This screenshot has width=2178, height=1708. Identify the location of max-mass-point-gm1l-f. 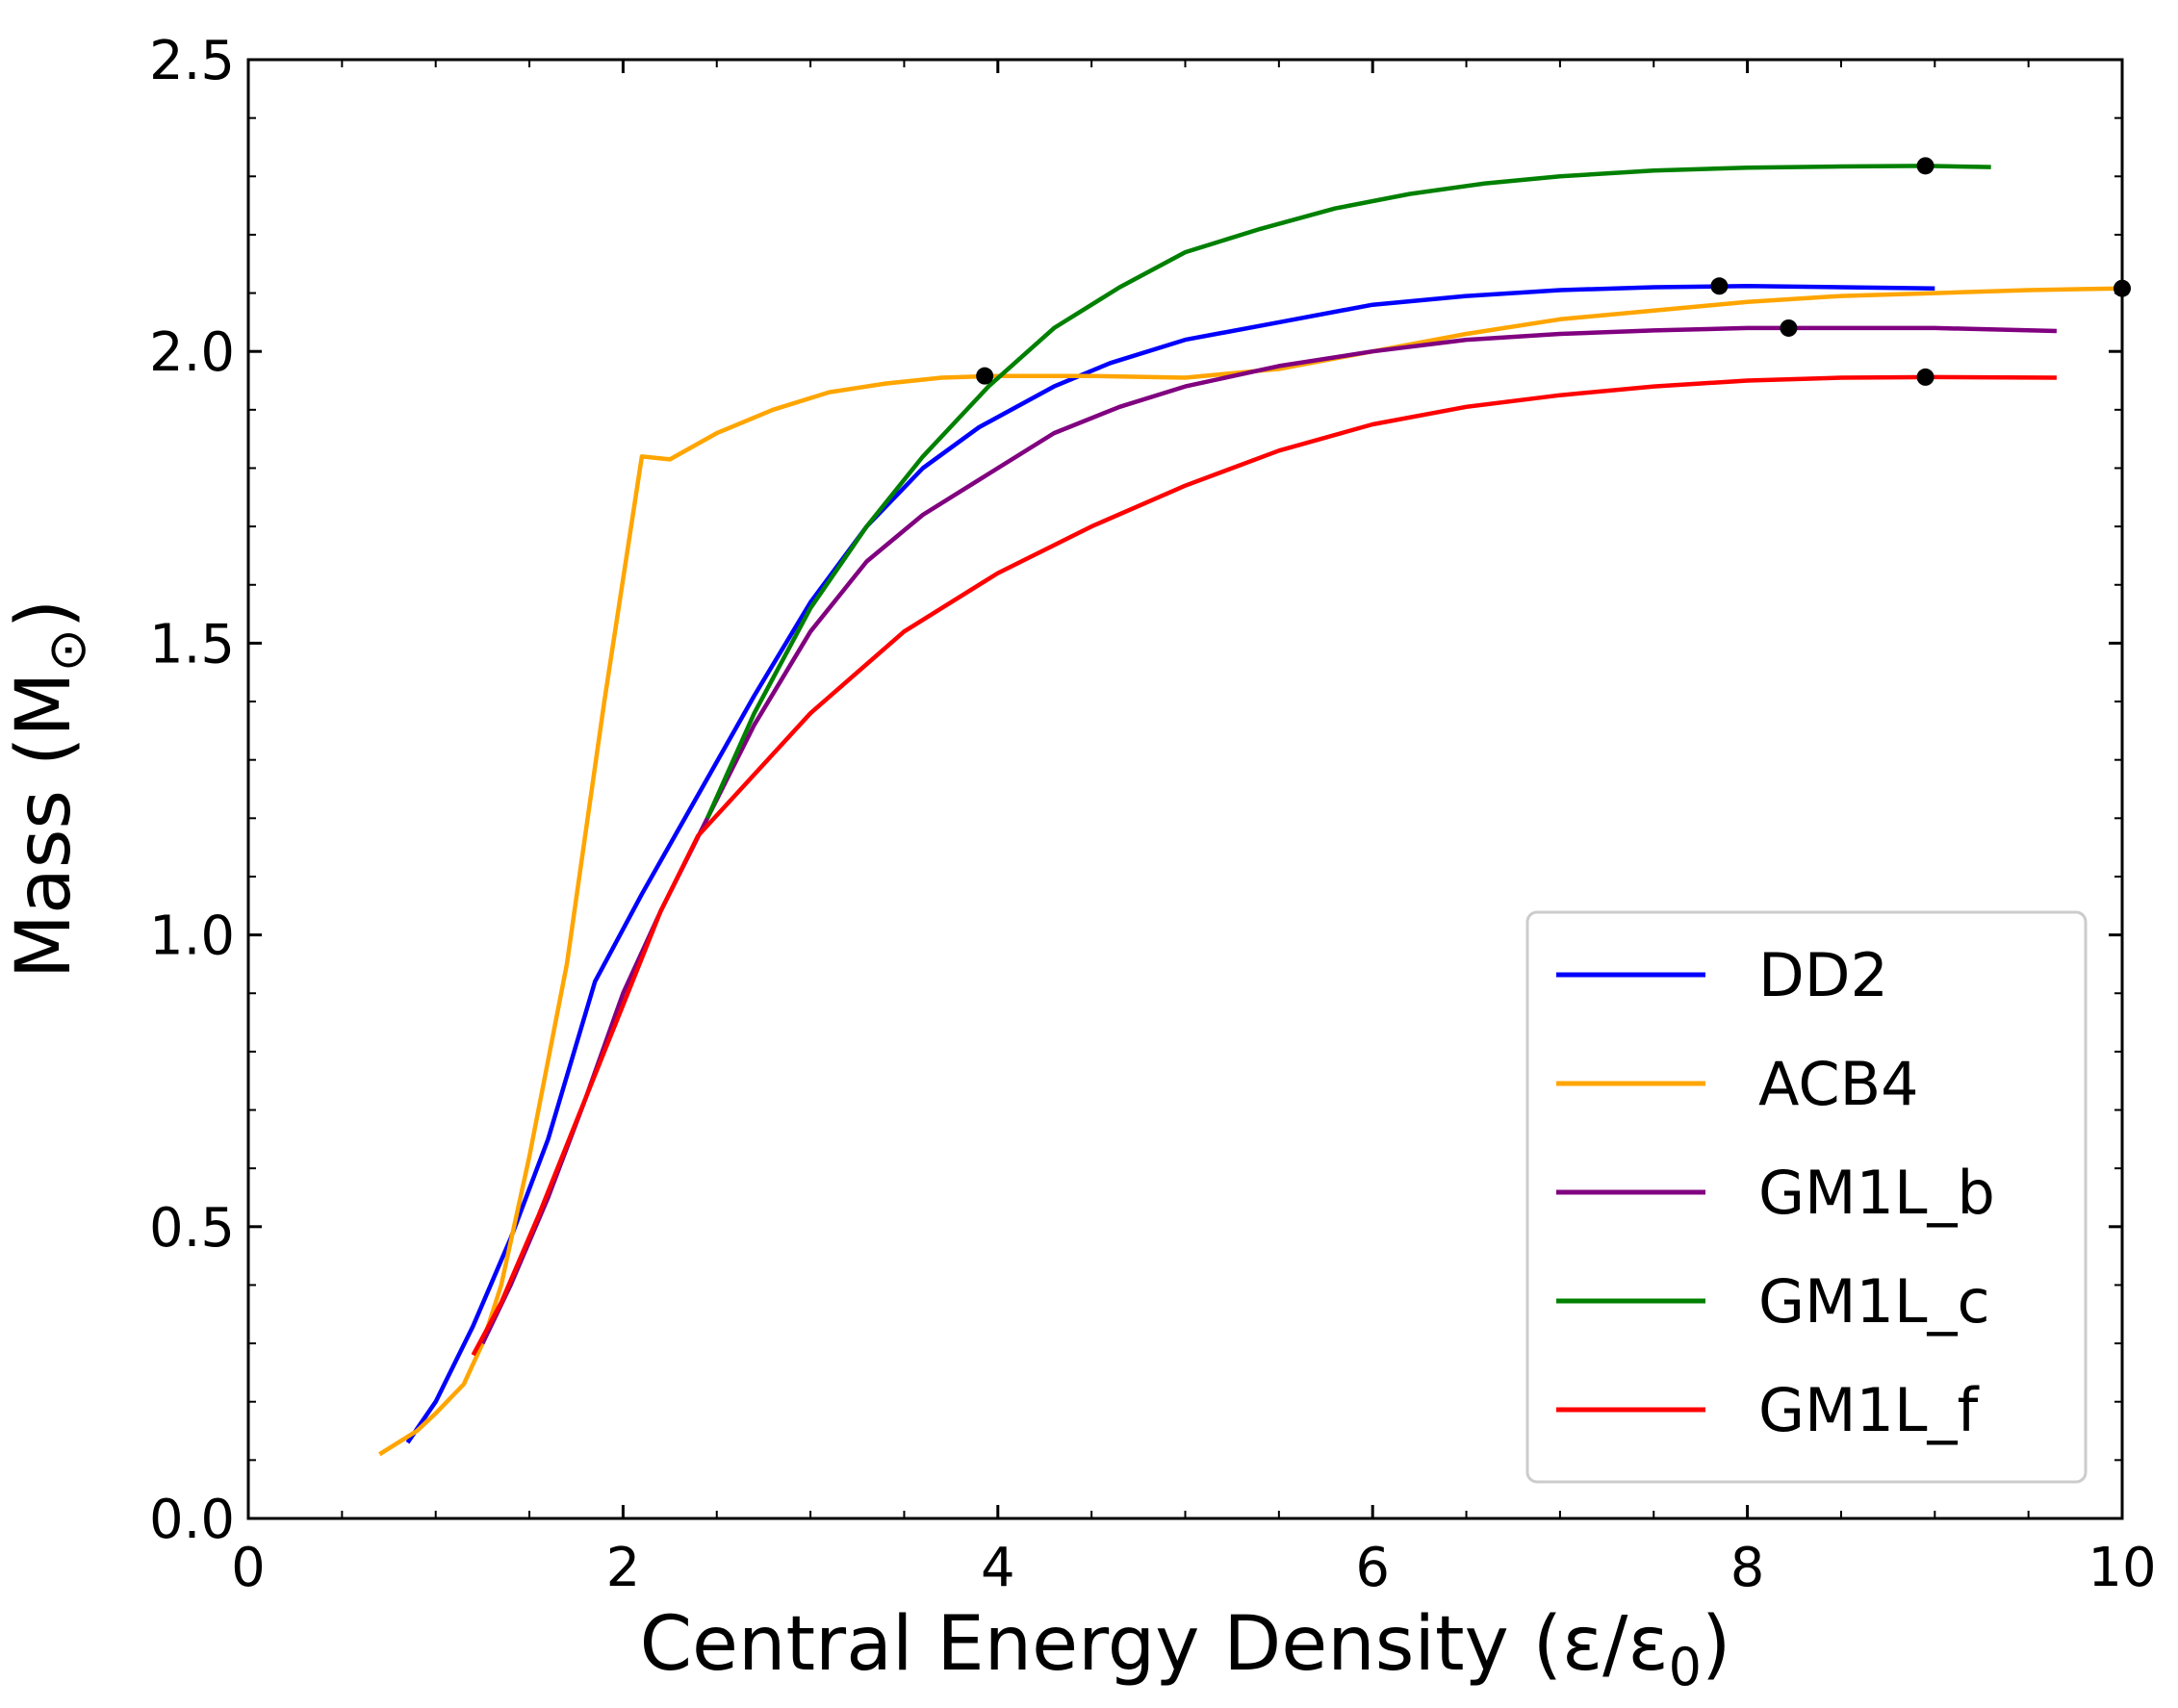
(1925, 377).